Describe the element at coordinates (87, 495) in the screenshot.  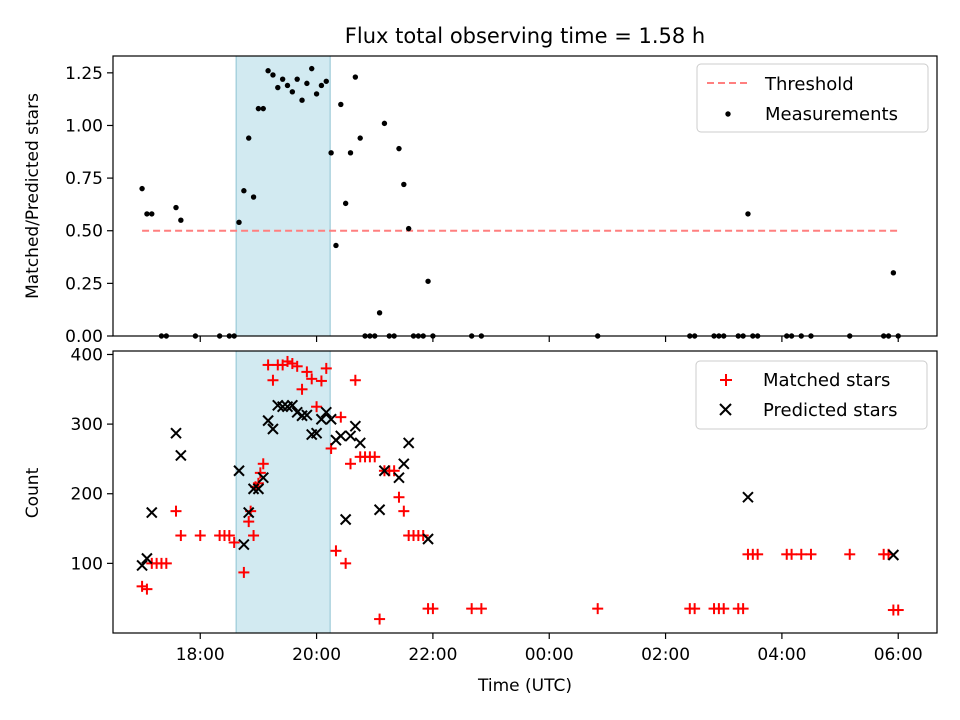
I see `count-y-tick-label: 200` at that location.